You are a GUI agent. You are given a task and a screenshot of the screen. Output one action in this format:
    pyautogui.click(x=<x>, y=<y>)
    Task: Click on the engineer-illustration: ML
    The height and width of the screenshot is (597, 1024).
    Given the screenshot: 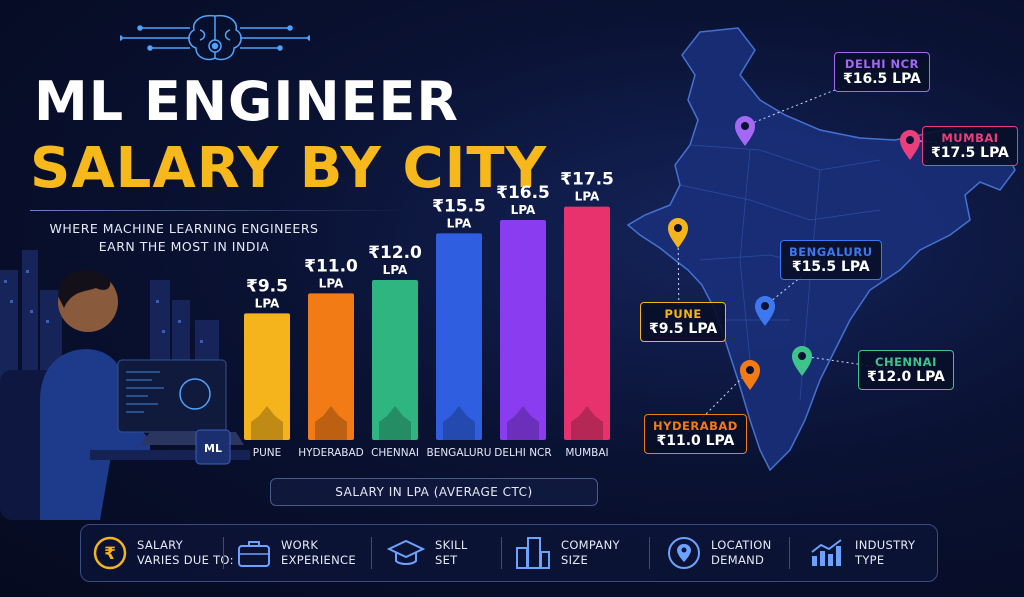 What is the action you would take?
    pyautogui.click(x=125, y=385)
    